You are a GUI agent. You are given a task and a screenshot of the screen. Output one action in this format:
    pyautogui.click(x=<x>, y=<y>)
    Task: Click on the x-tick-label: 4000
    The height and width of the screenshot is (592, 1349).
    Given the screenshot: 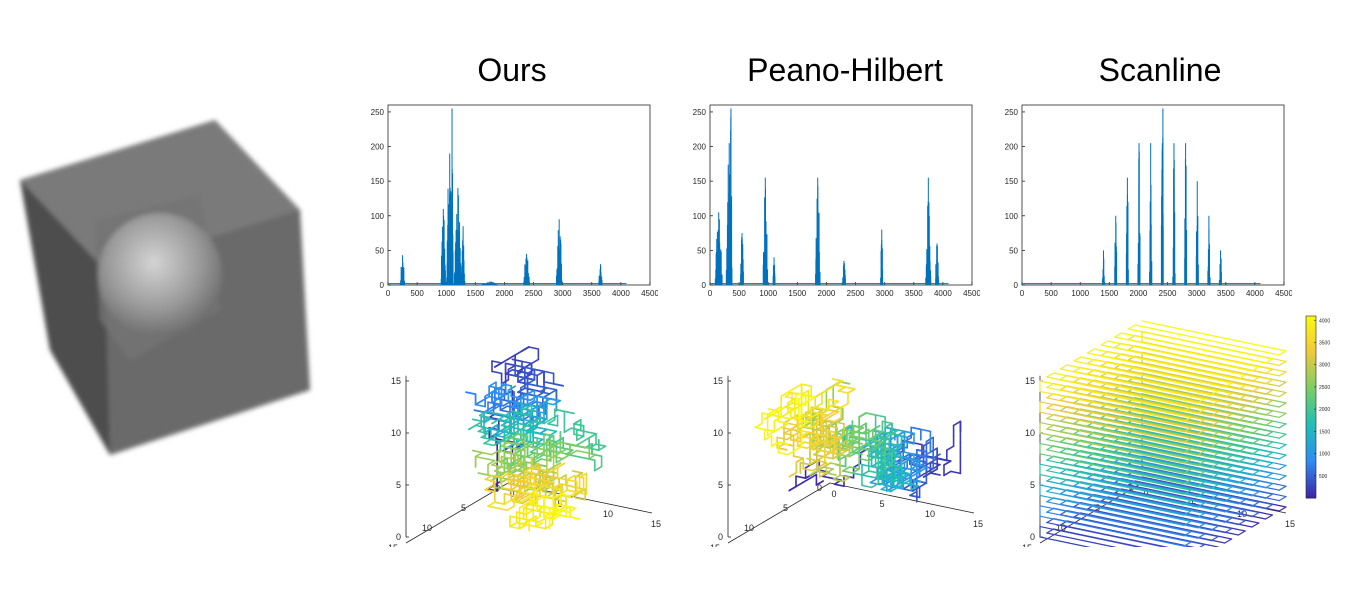 What is the action you would take?
    pyautogui.click(x=621, y=293)
    